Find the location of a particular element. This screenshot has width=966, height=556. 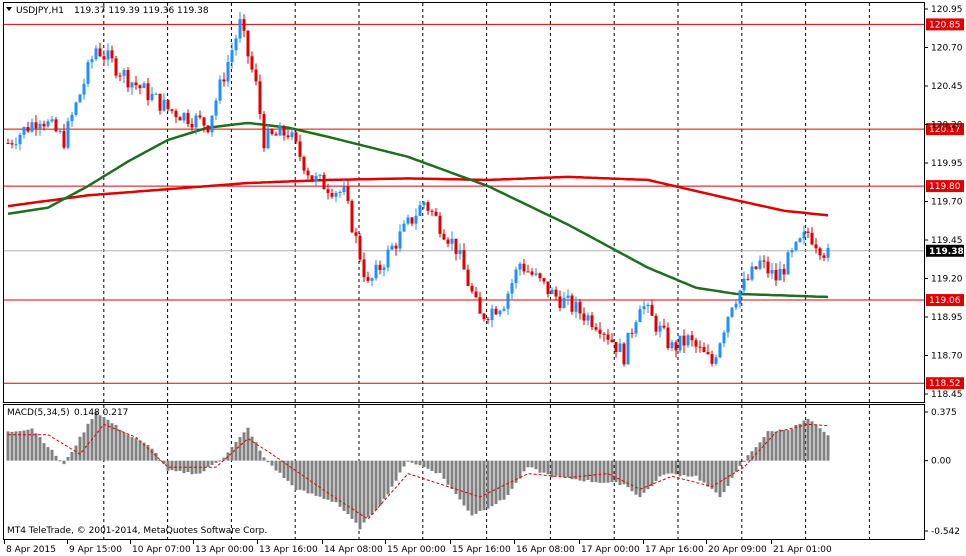

triangle-down-icon is located at coordinates (9, 9).